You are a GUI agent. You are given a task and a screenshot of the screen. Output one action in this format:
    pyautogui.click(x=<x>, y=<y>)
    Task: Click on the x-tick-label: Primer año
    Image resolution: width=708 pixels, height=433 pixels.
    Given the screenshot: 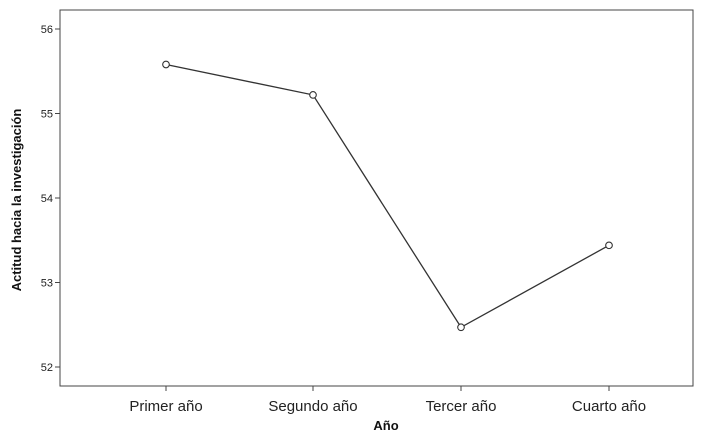 What is the action you would take?
    pyautogui.click(x=165, y=406)
    